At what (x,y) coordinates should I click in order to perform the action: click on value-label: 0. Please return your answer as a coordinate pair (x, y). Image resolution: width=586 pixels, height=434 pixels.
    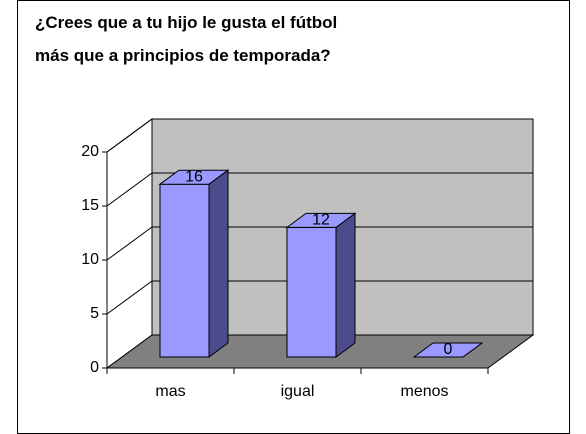
    Looking at the image, I should click on (448, 349).